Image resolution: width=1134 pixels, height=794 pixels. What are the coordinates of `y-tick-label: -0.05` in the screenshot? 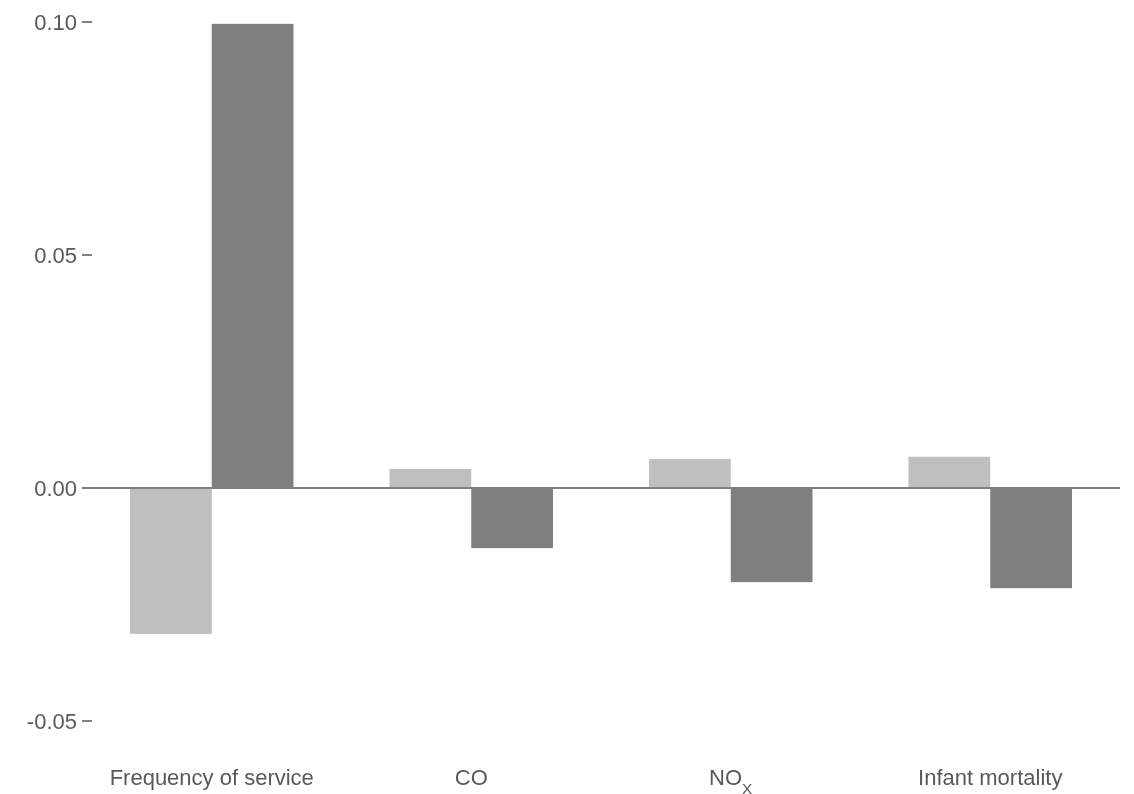 It's located at (51, 721).